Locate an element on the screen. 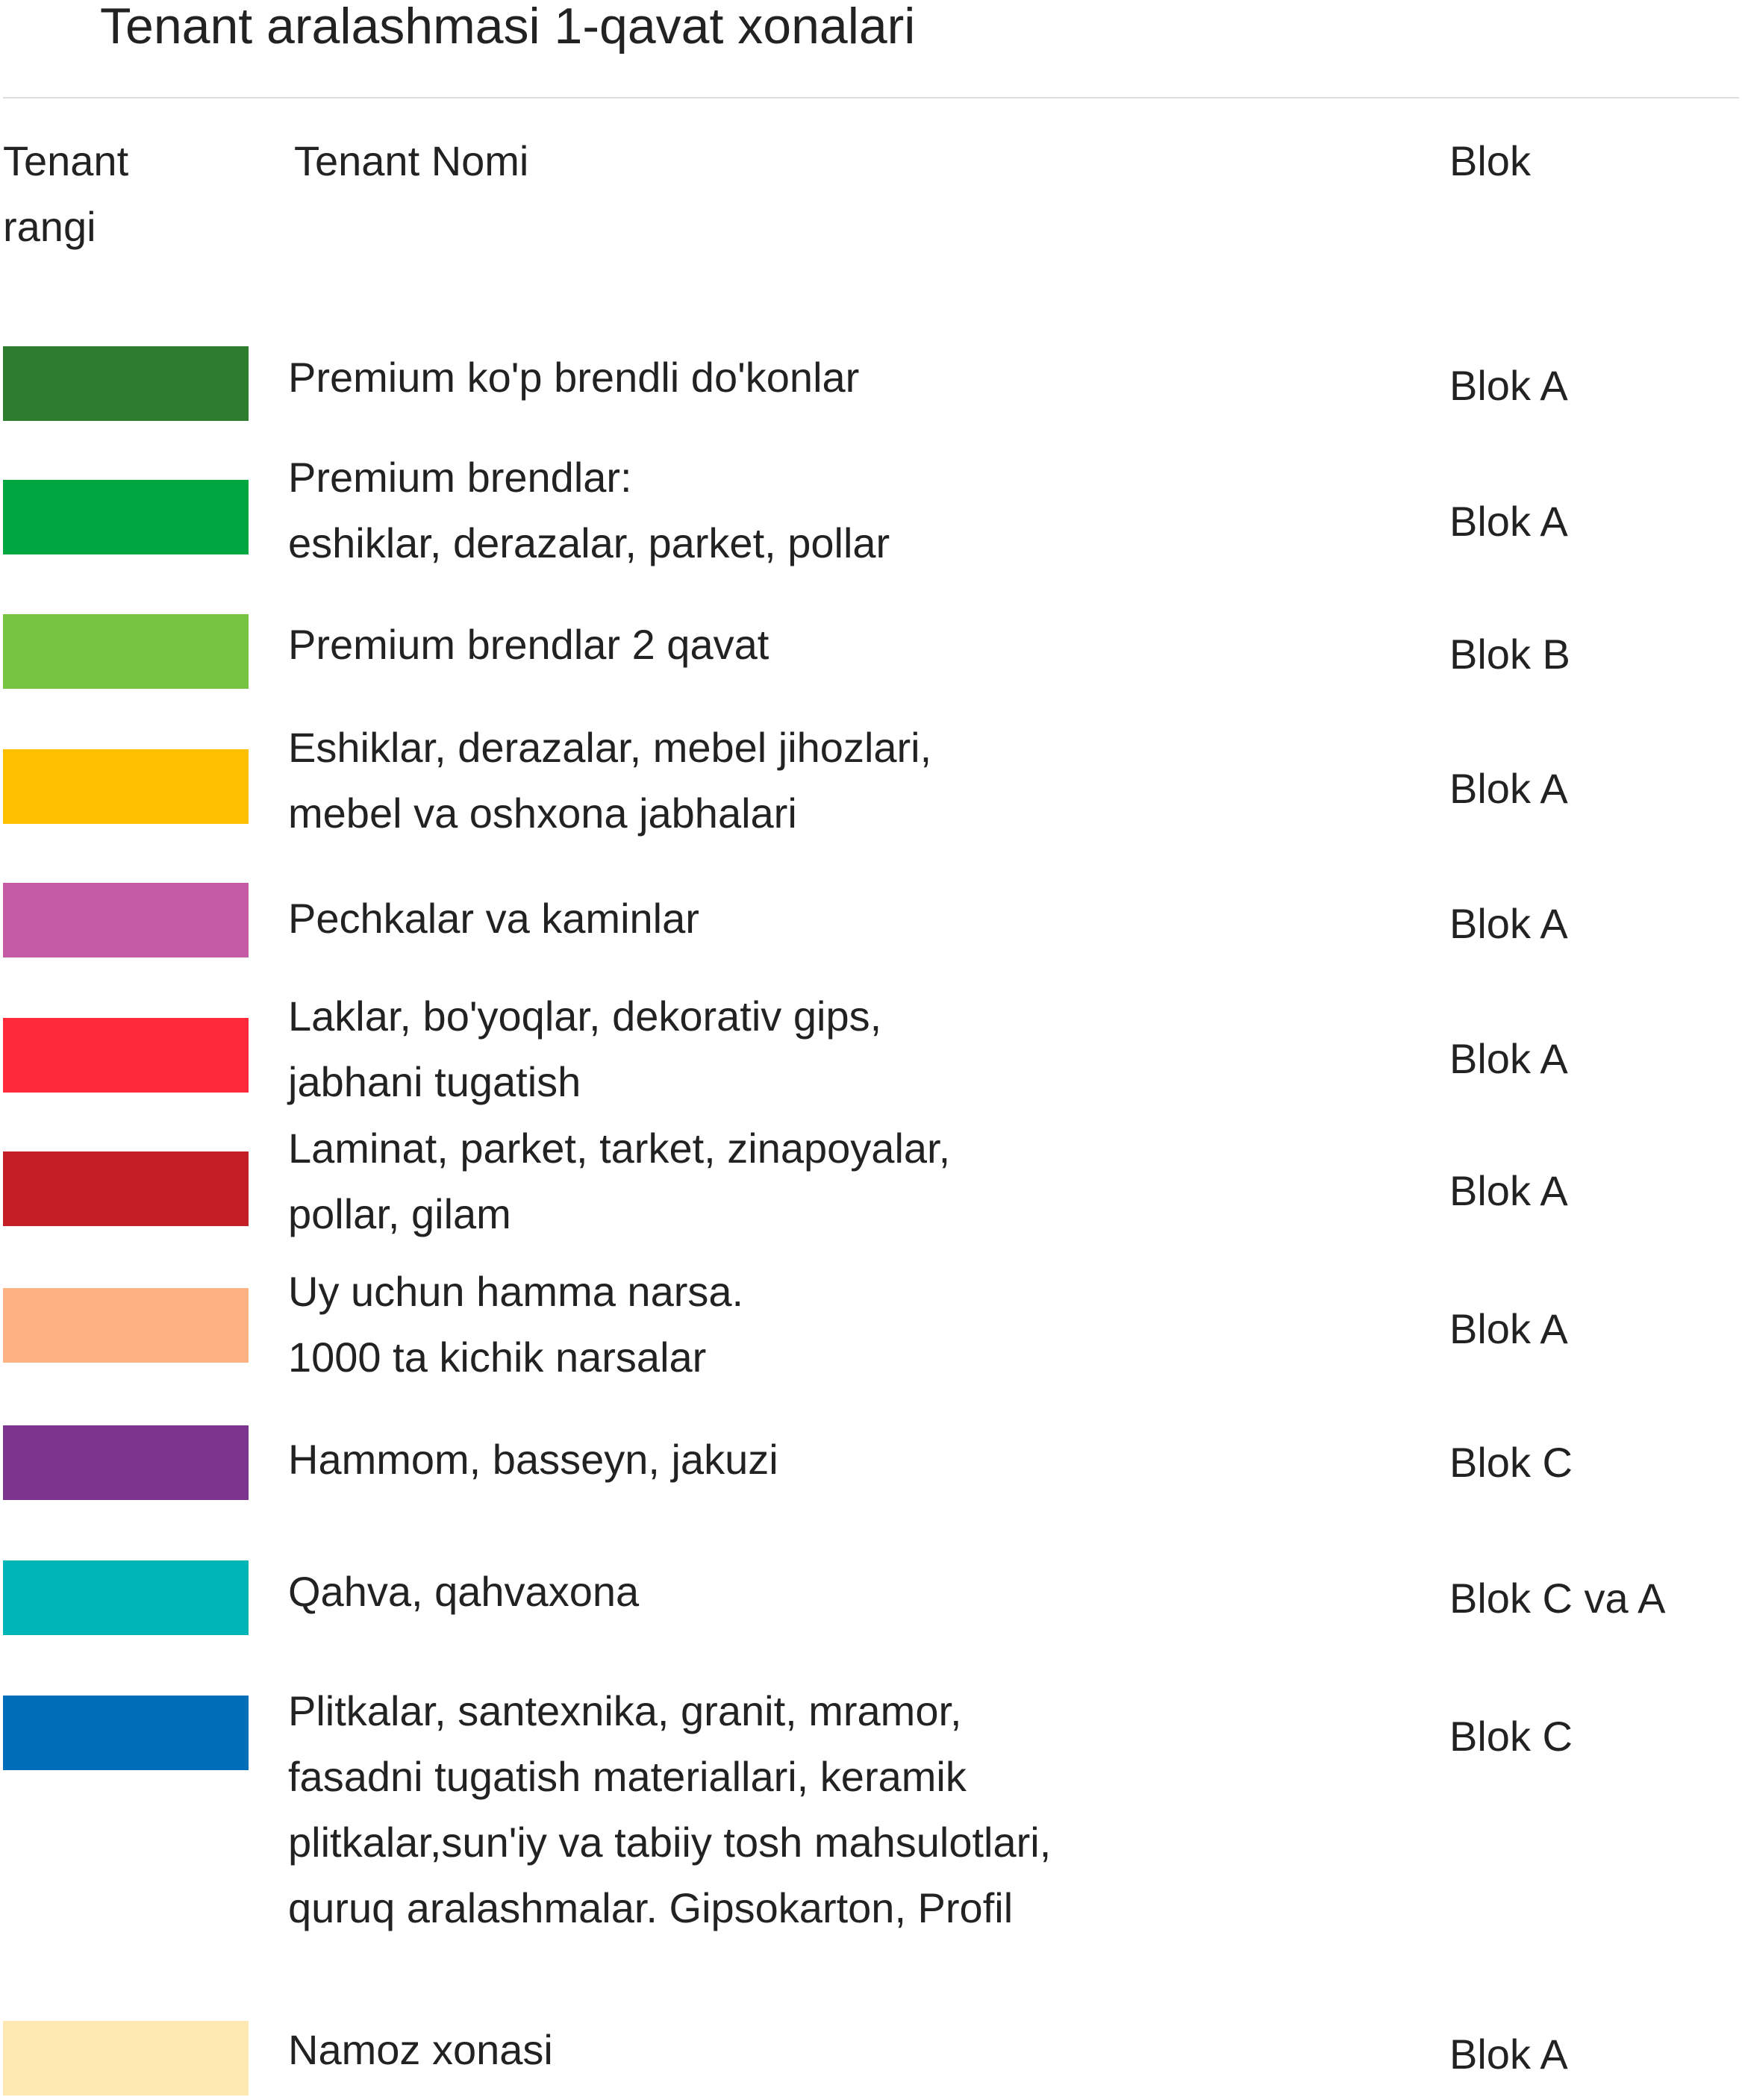 This screenshot has height=2100, width=1742. tenant-name: pollar, gilam is located at coordinates (399, 1214).